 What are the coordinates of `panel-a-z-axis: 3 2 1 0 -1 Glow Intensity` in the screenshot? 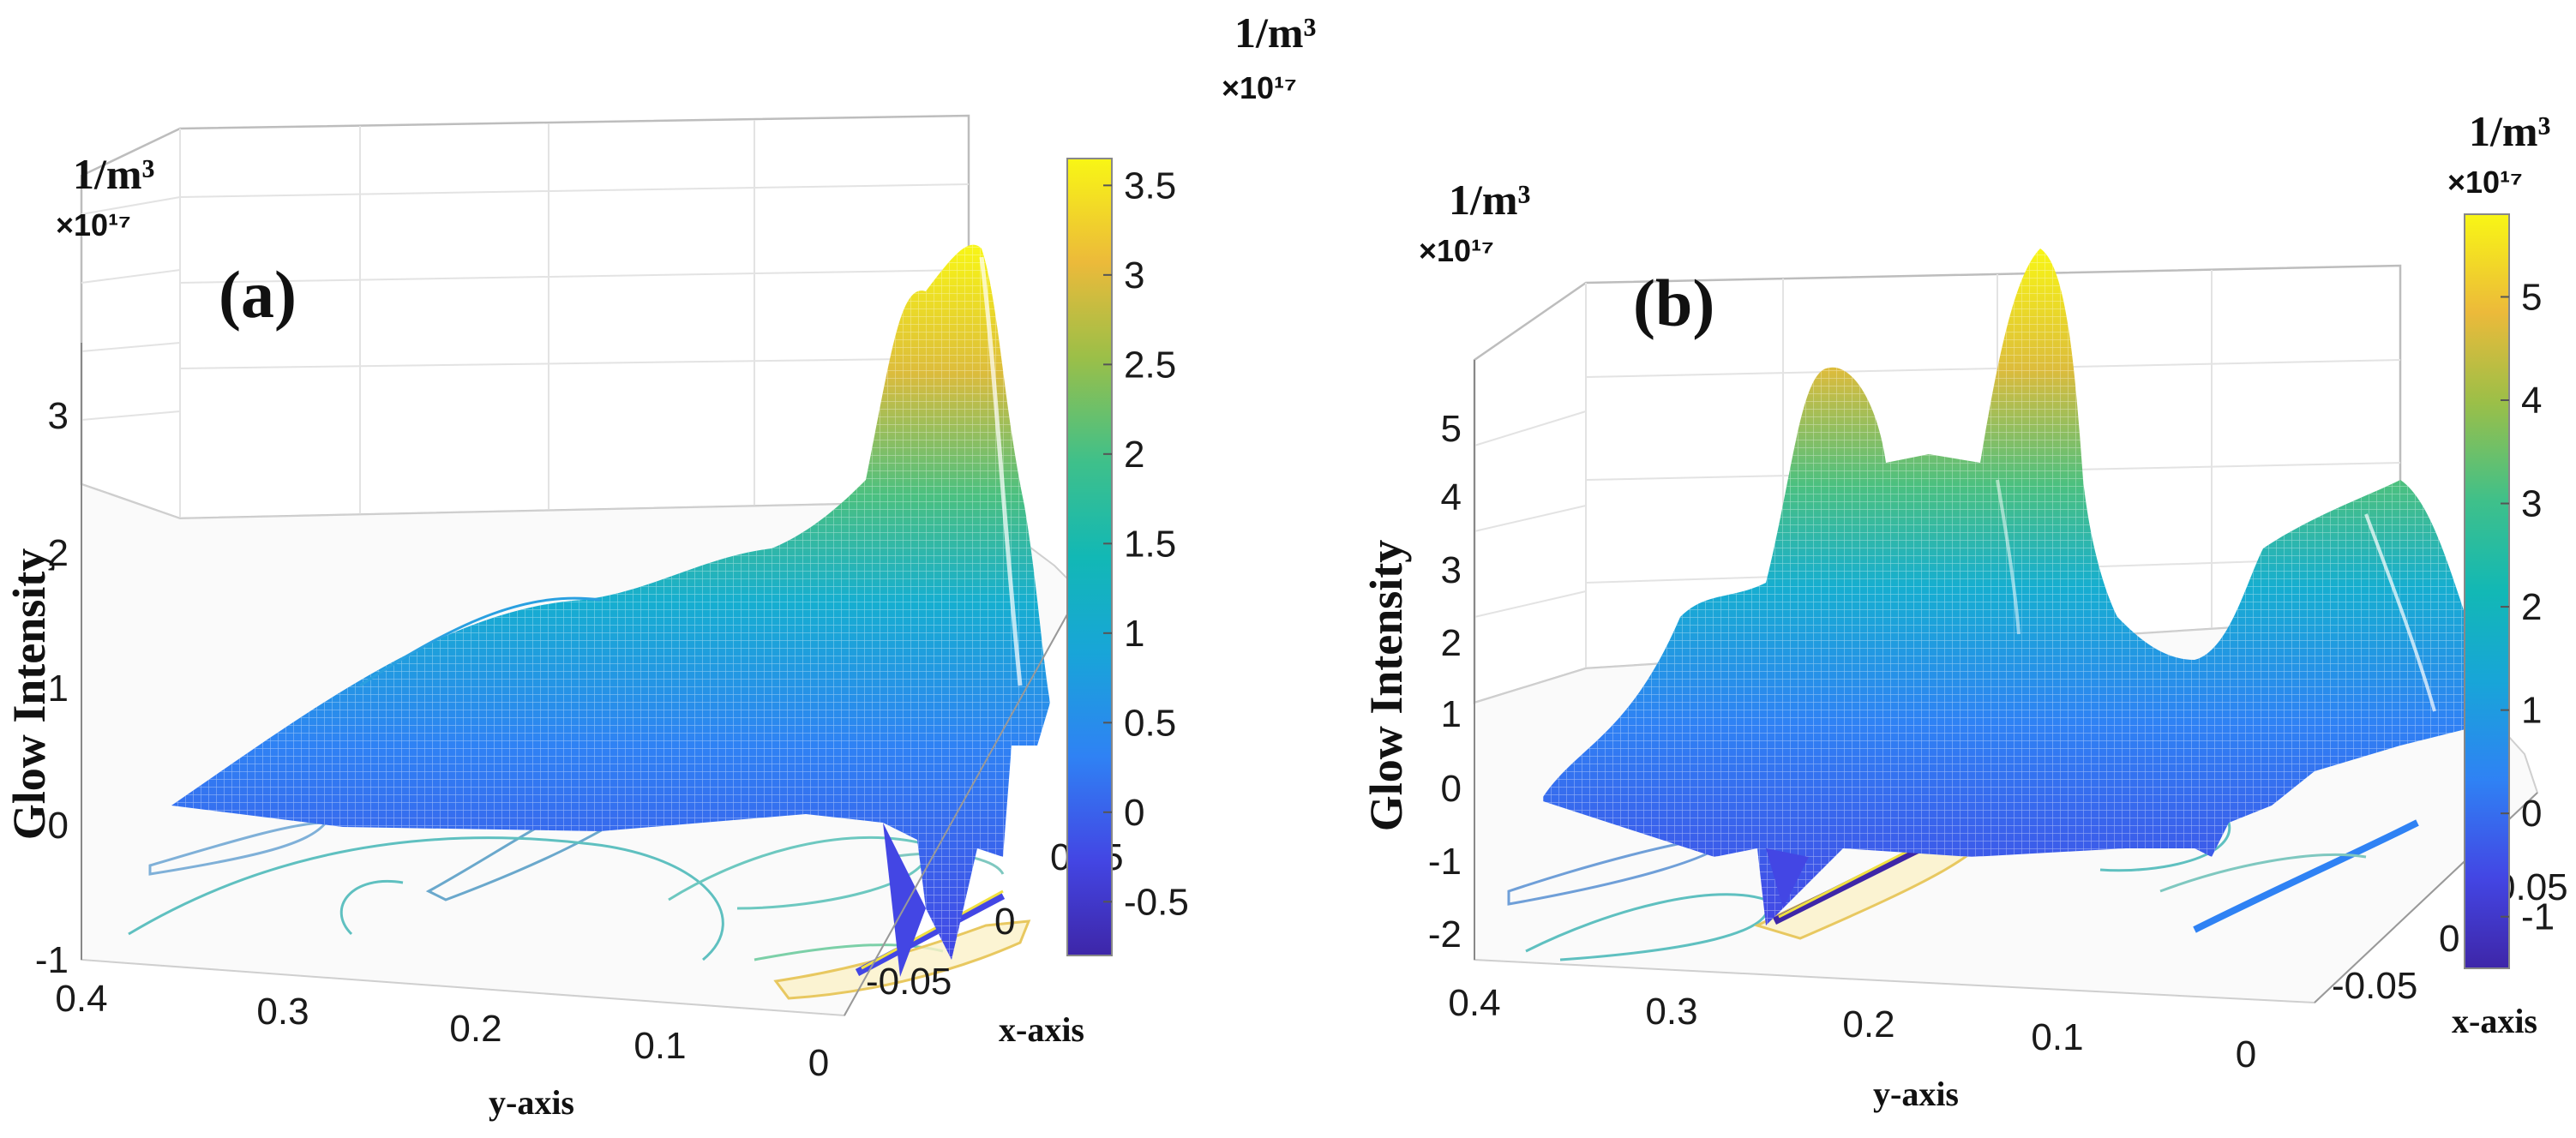 It's located at (42, 662).